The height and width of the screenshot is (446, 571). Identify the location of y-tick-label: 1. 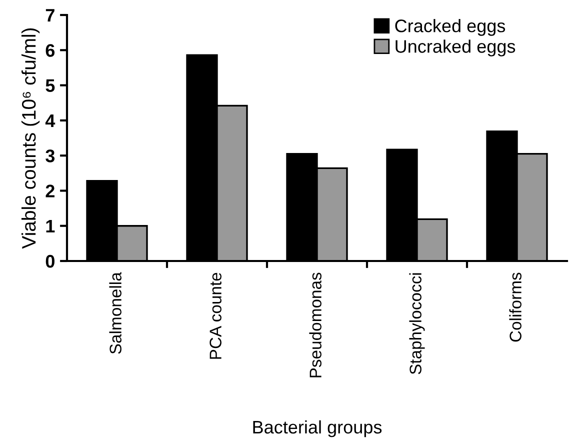
(50, 226).